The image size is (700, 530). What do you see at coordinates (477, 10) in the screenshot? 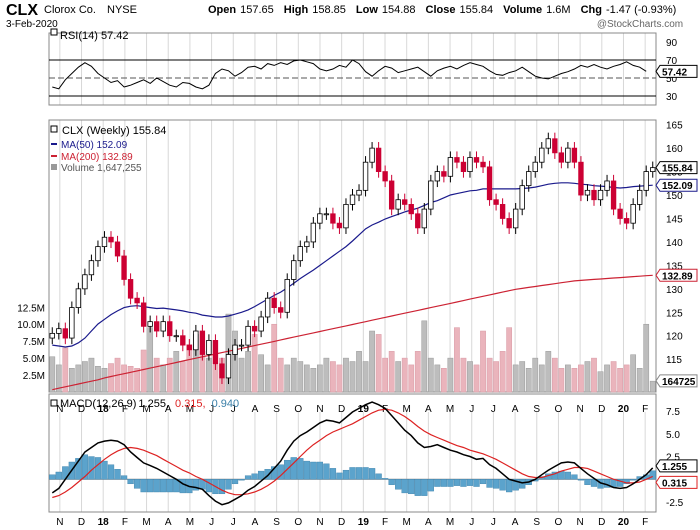
I see `quote-close-value: 155.84` at bounding box center [477, 10].